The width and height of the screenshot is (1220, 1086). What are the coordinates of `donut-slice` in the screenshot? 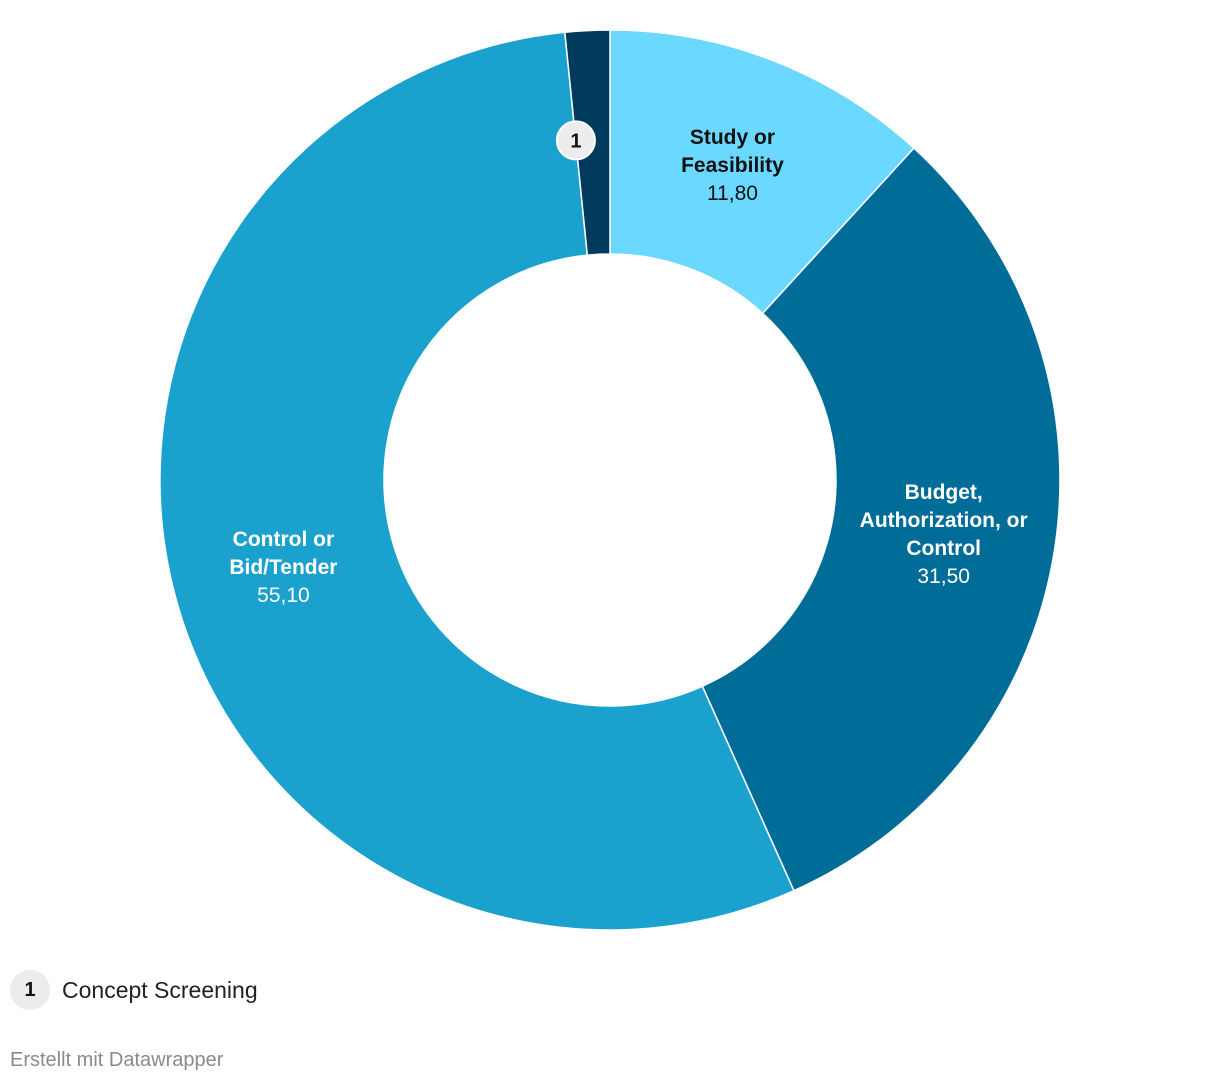 It's located at (762, 172).